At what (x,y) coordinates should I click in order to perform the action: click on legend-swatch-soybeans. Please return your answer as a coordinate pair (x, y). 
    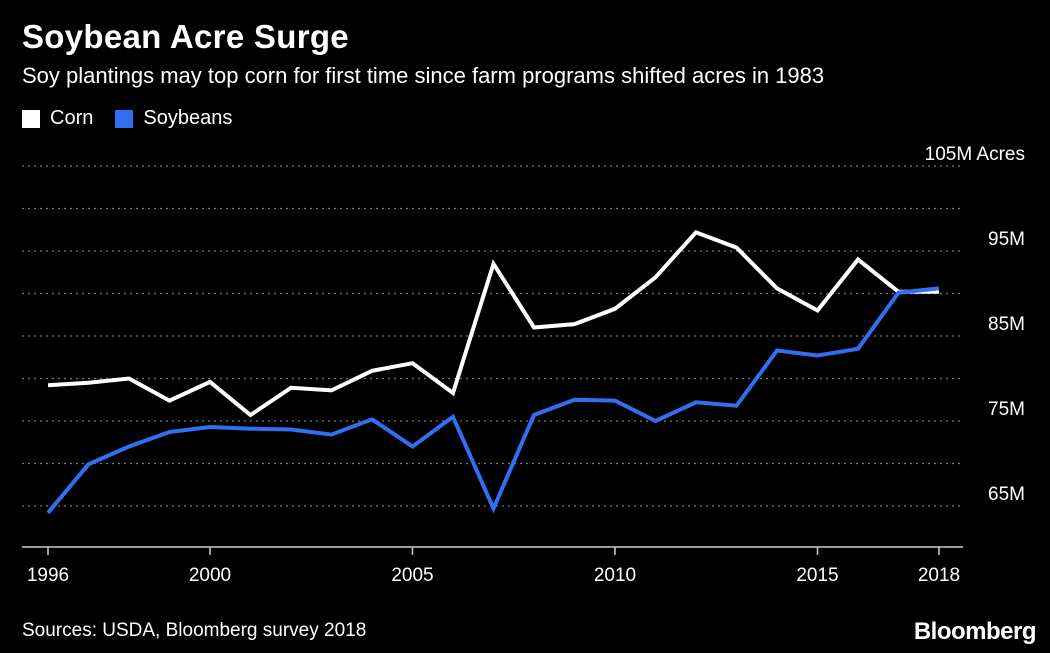
    Looking at the image, I should click on (124, 118).